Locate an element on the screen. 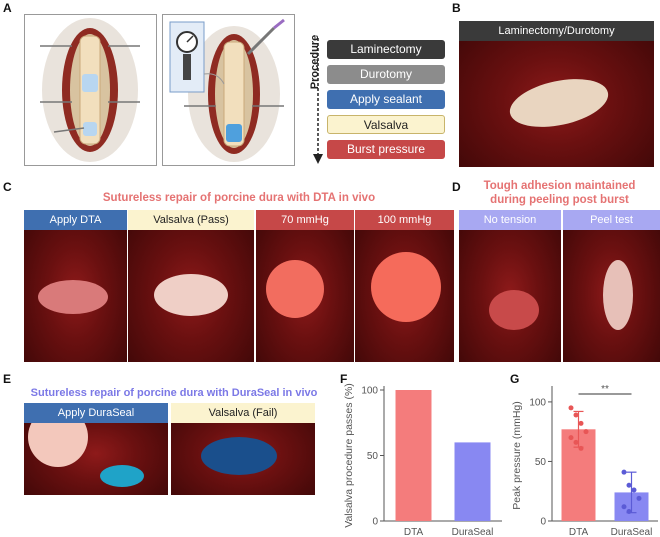 Image resolution: width=660 pixels, height=537 pixels. photo-header-100-mmhg: 100 mmHg is located at coordinates (404, 220).